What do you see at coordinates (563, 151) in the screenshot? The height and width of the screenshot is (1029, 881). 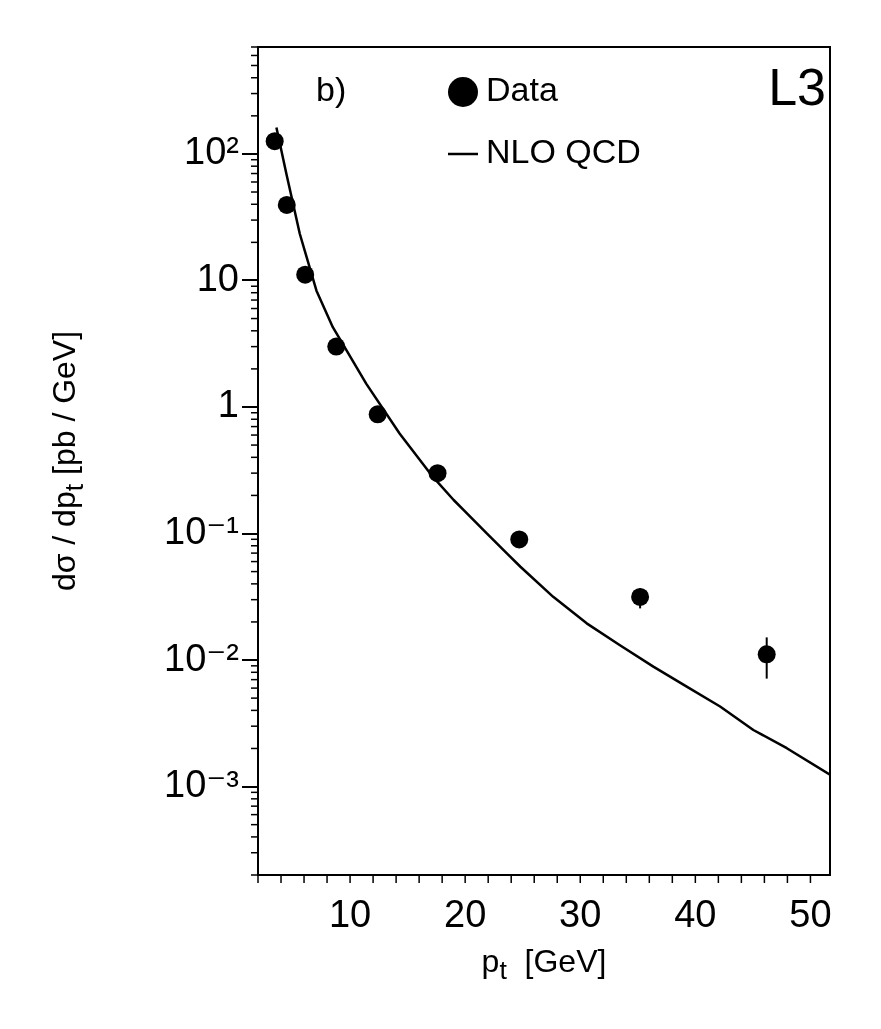 I see `legend-label: NLO QCD` at bounding box center [563, 151].